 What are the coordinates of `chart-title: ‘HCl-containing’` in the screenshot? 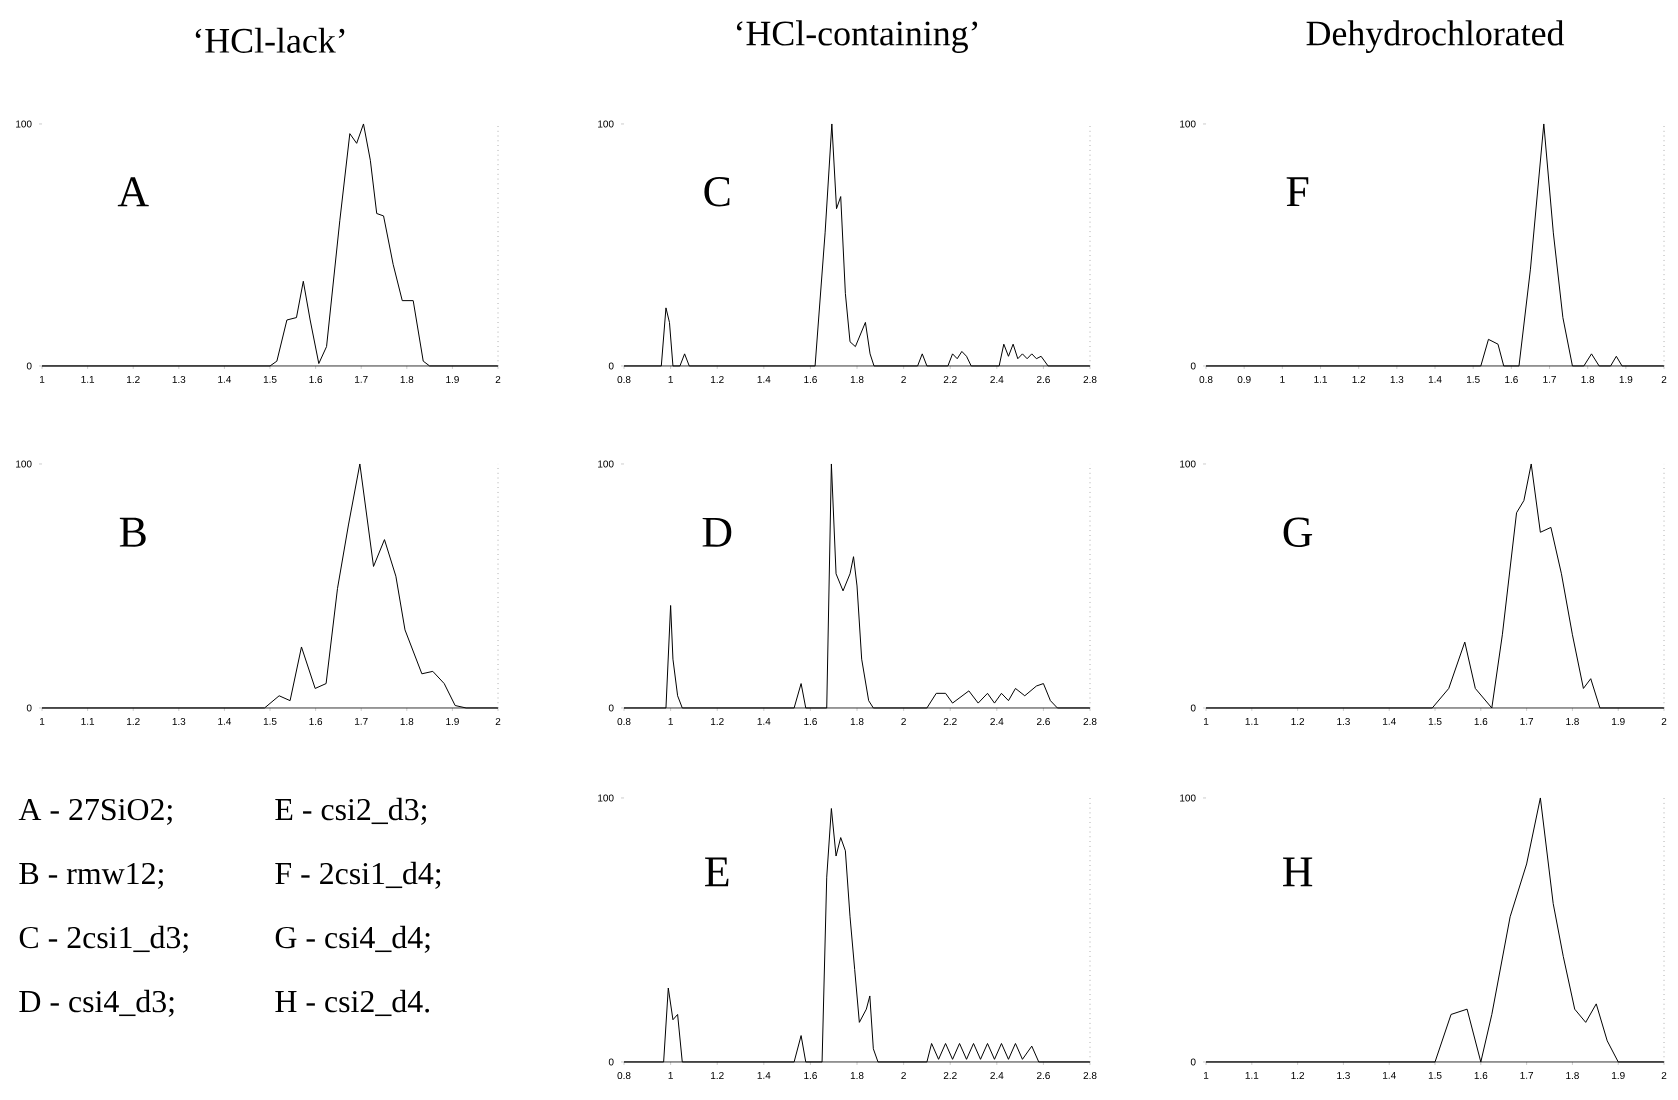 It's located at (857, 36).